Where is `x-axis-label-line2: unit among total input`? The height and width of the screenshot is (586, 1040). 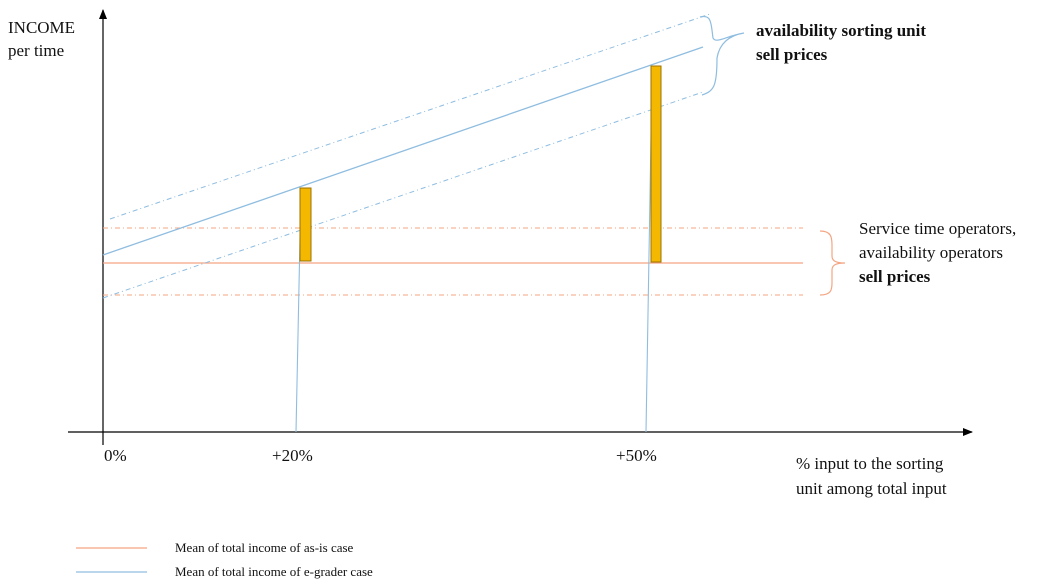 x-axis-label-line2: unit among total input is located at coordinates (871, 488).